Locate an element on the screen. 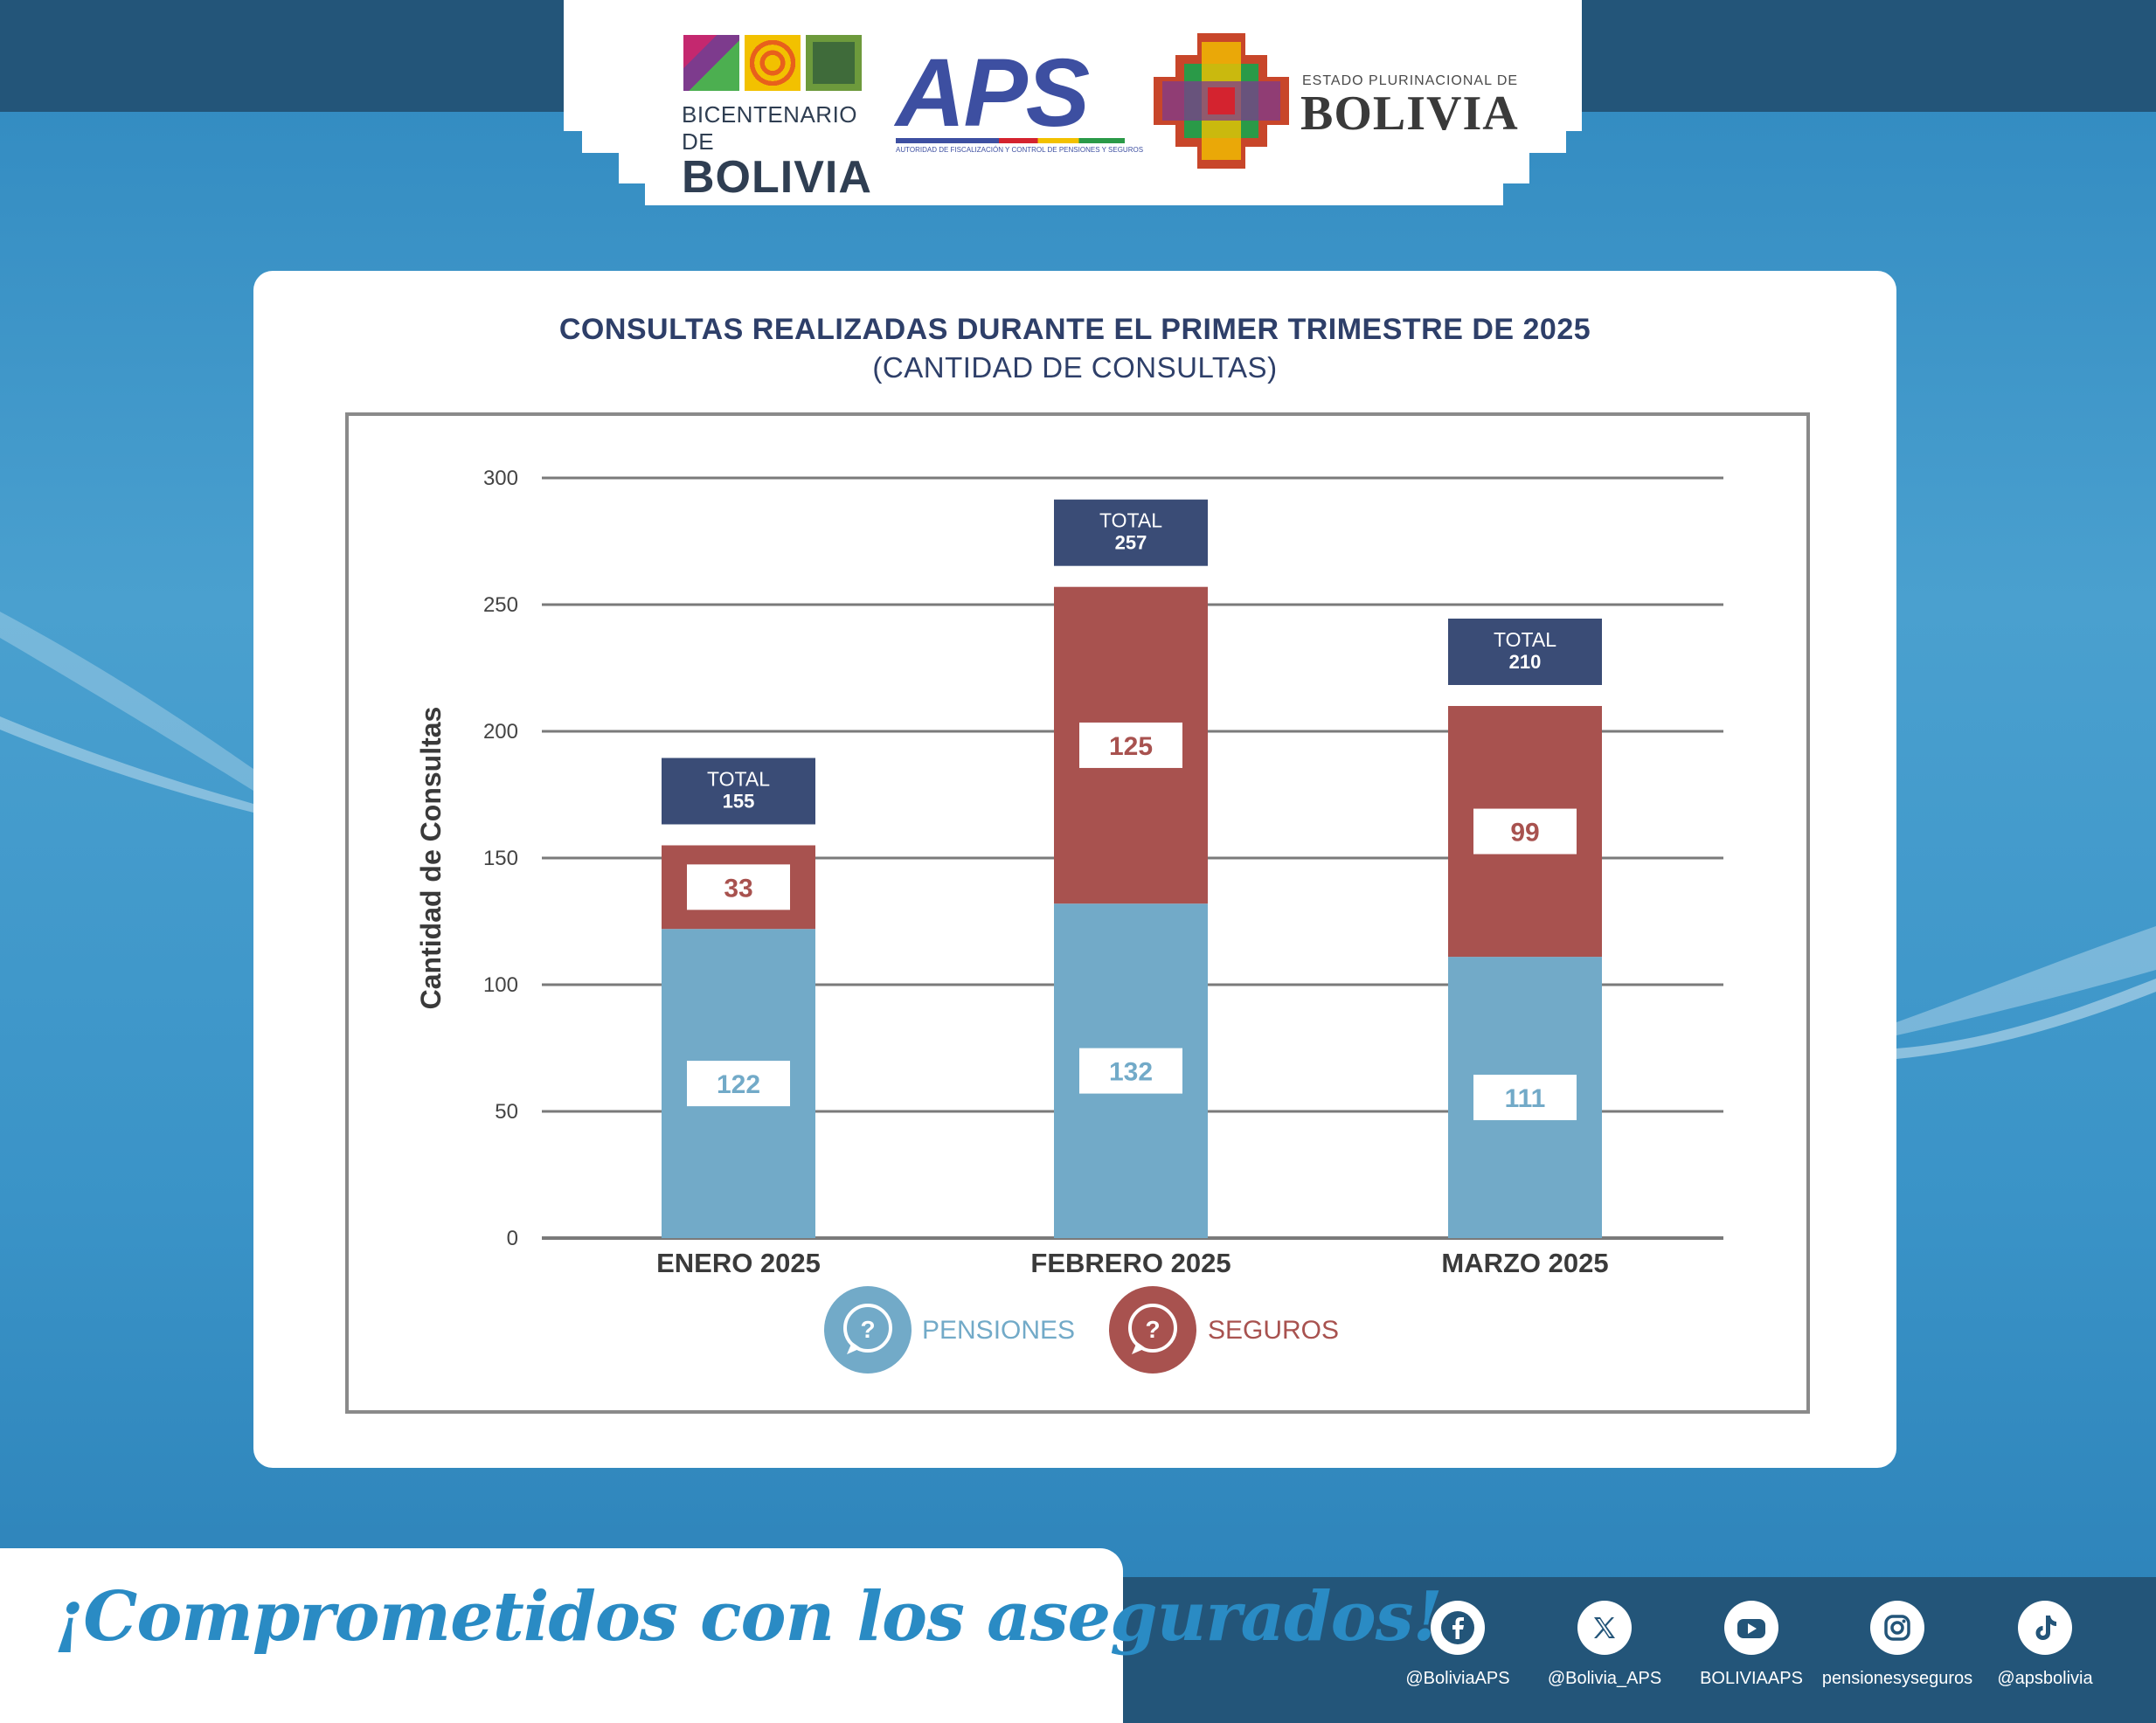  value-label-pensiones: 111 is located at coordinates (1525, 1098).